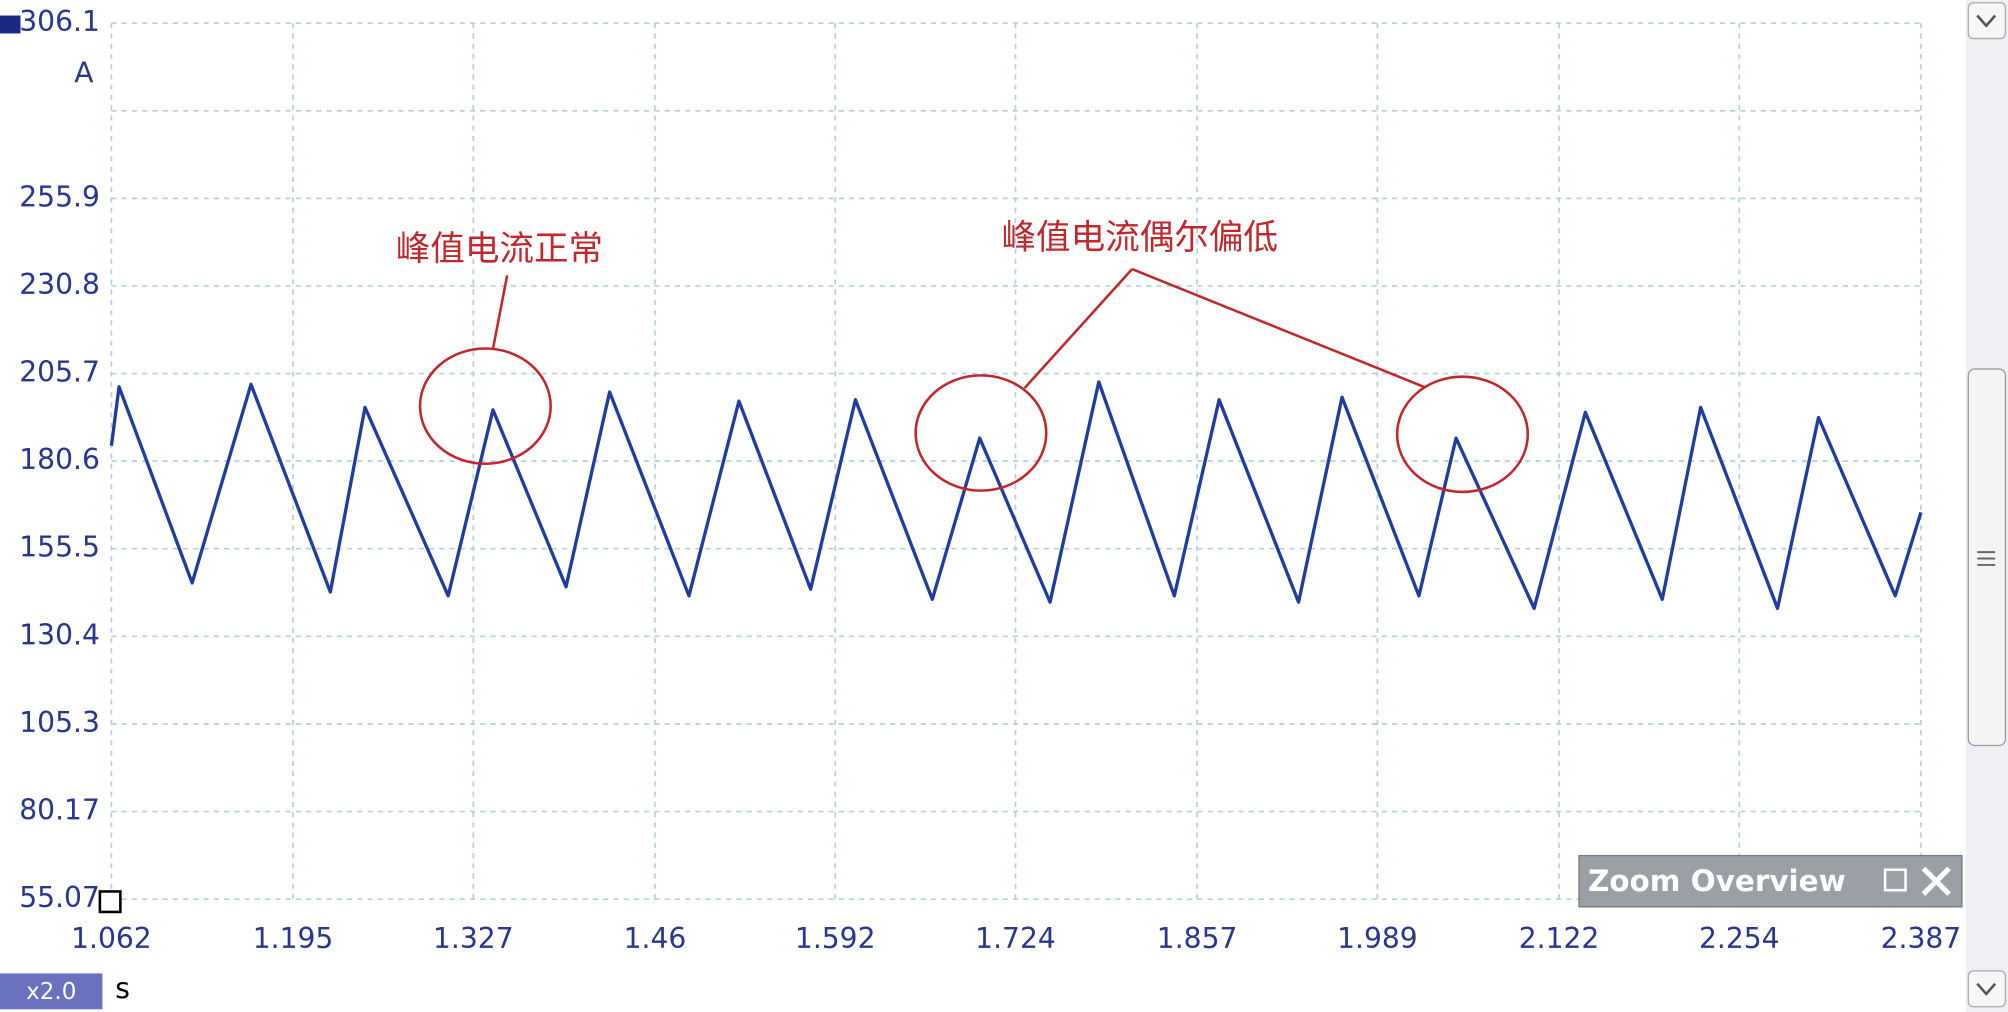 The image size is (2008, 1012). Describe the element at coordinates (111, 938) in the screenshot. I see `x-tick-label: 1.062` at that location.